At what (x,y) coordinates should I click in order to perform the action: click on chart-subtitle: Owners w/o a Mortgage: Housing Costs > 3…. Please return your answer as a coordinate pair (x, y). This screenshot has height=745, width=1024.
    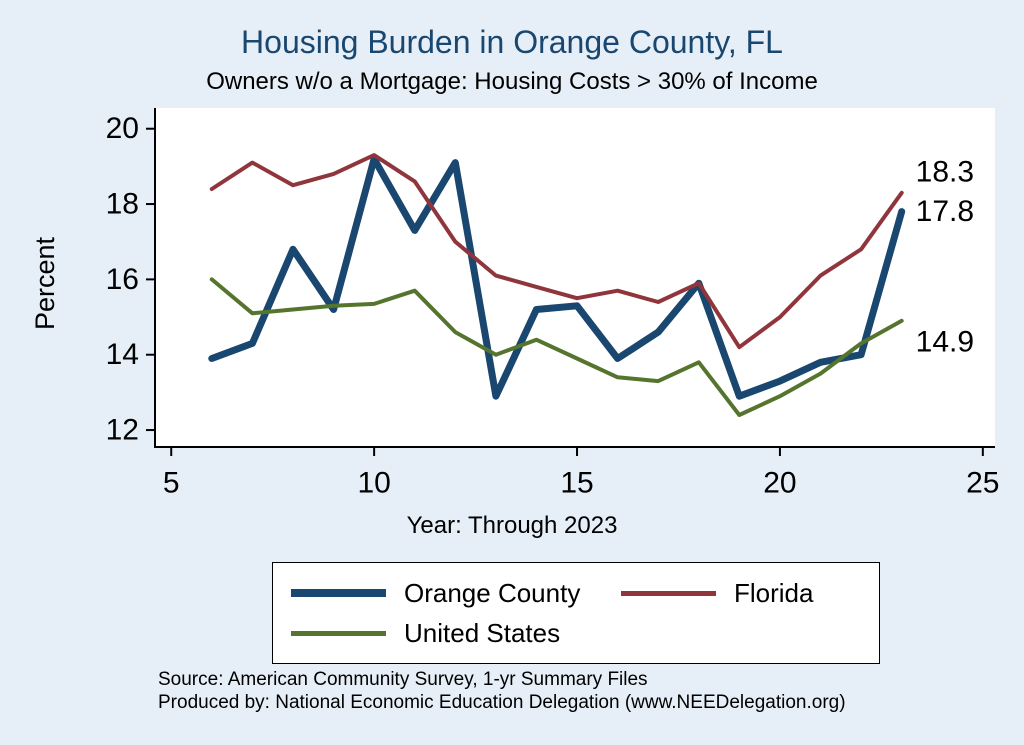
    Looking at the image, I should click on (512, 81).